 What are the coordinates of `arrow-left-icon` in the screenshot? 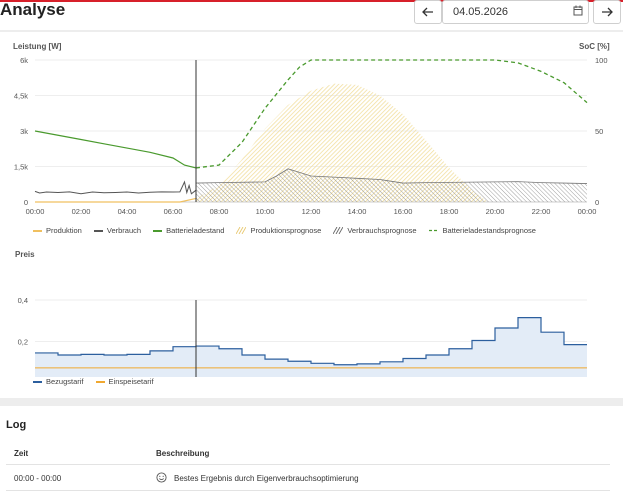 It's located at (427, 12).